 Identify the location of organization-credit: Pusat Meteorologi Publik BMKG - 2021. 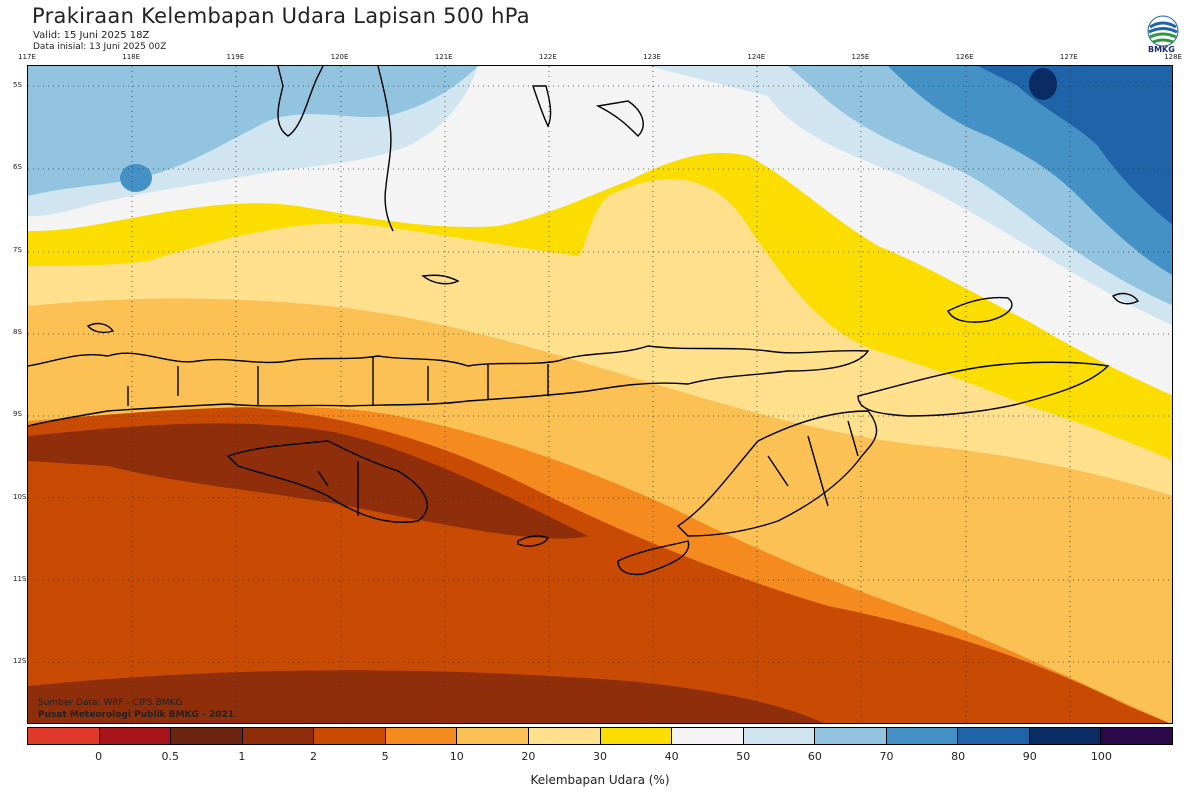
(136, 715).